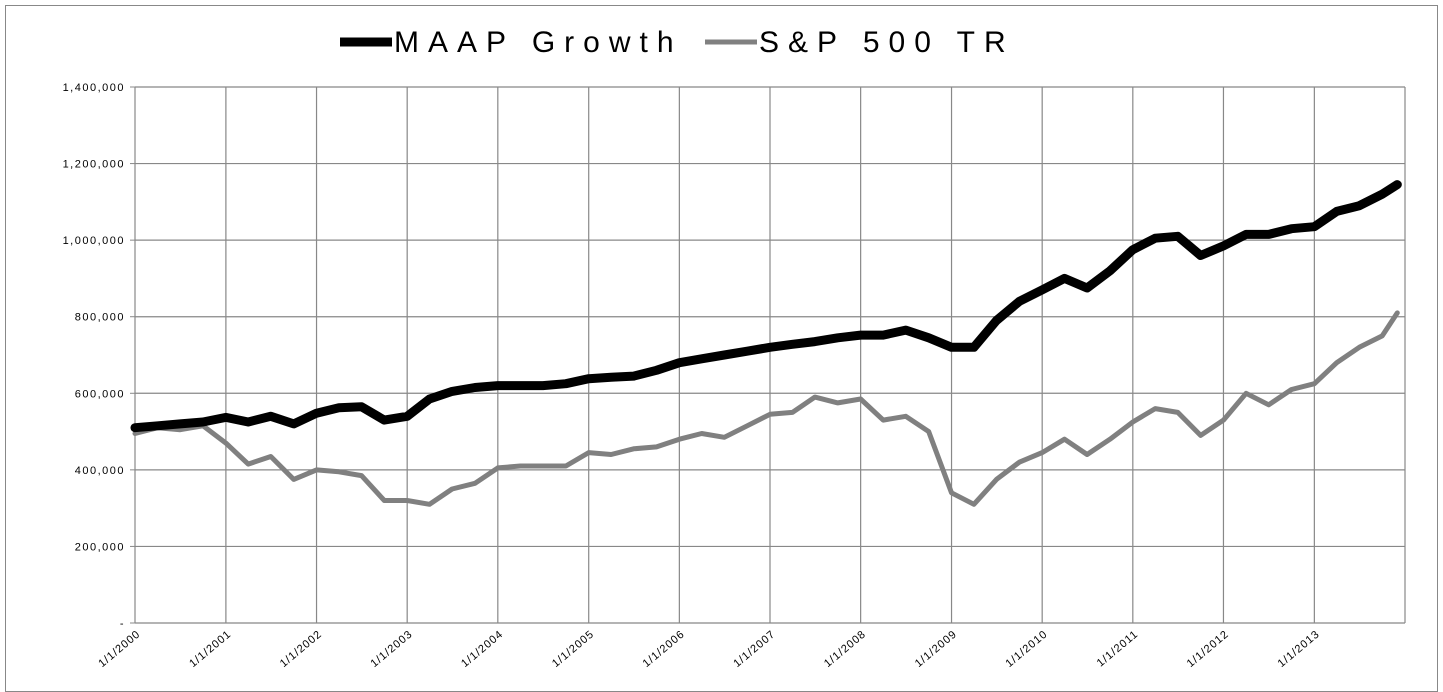 Image resolution: width=1443 pixels, height=692 pixels. Describe the element at coordinates (94, 241) in the screenshot. I see `y-tick-label: 1,000,000` at that location.